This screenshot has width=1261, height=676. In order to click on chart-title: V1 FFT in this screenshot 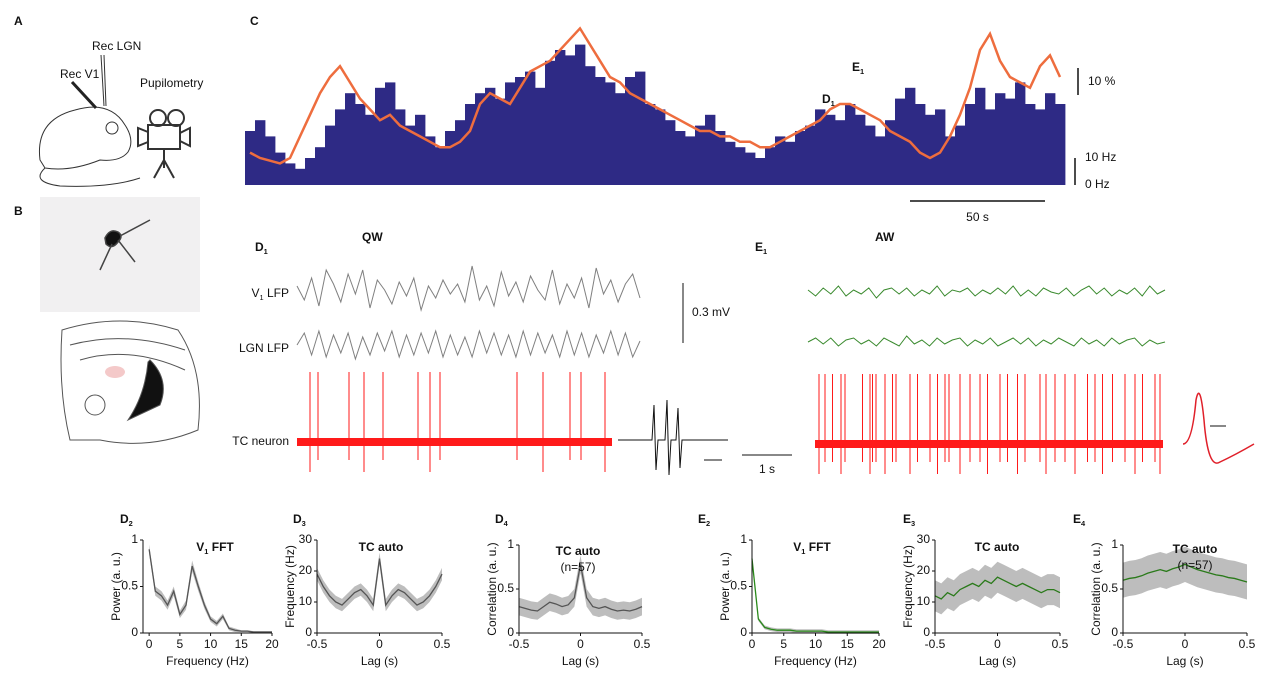, I will do `click(812, 548)`.